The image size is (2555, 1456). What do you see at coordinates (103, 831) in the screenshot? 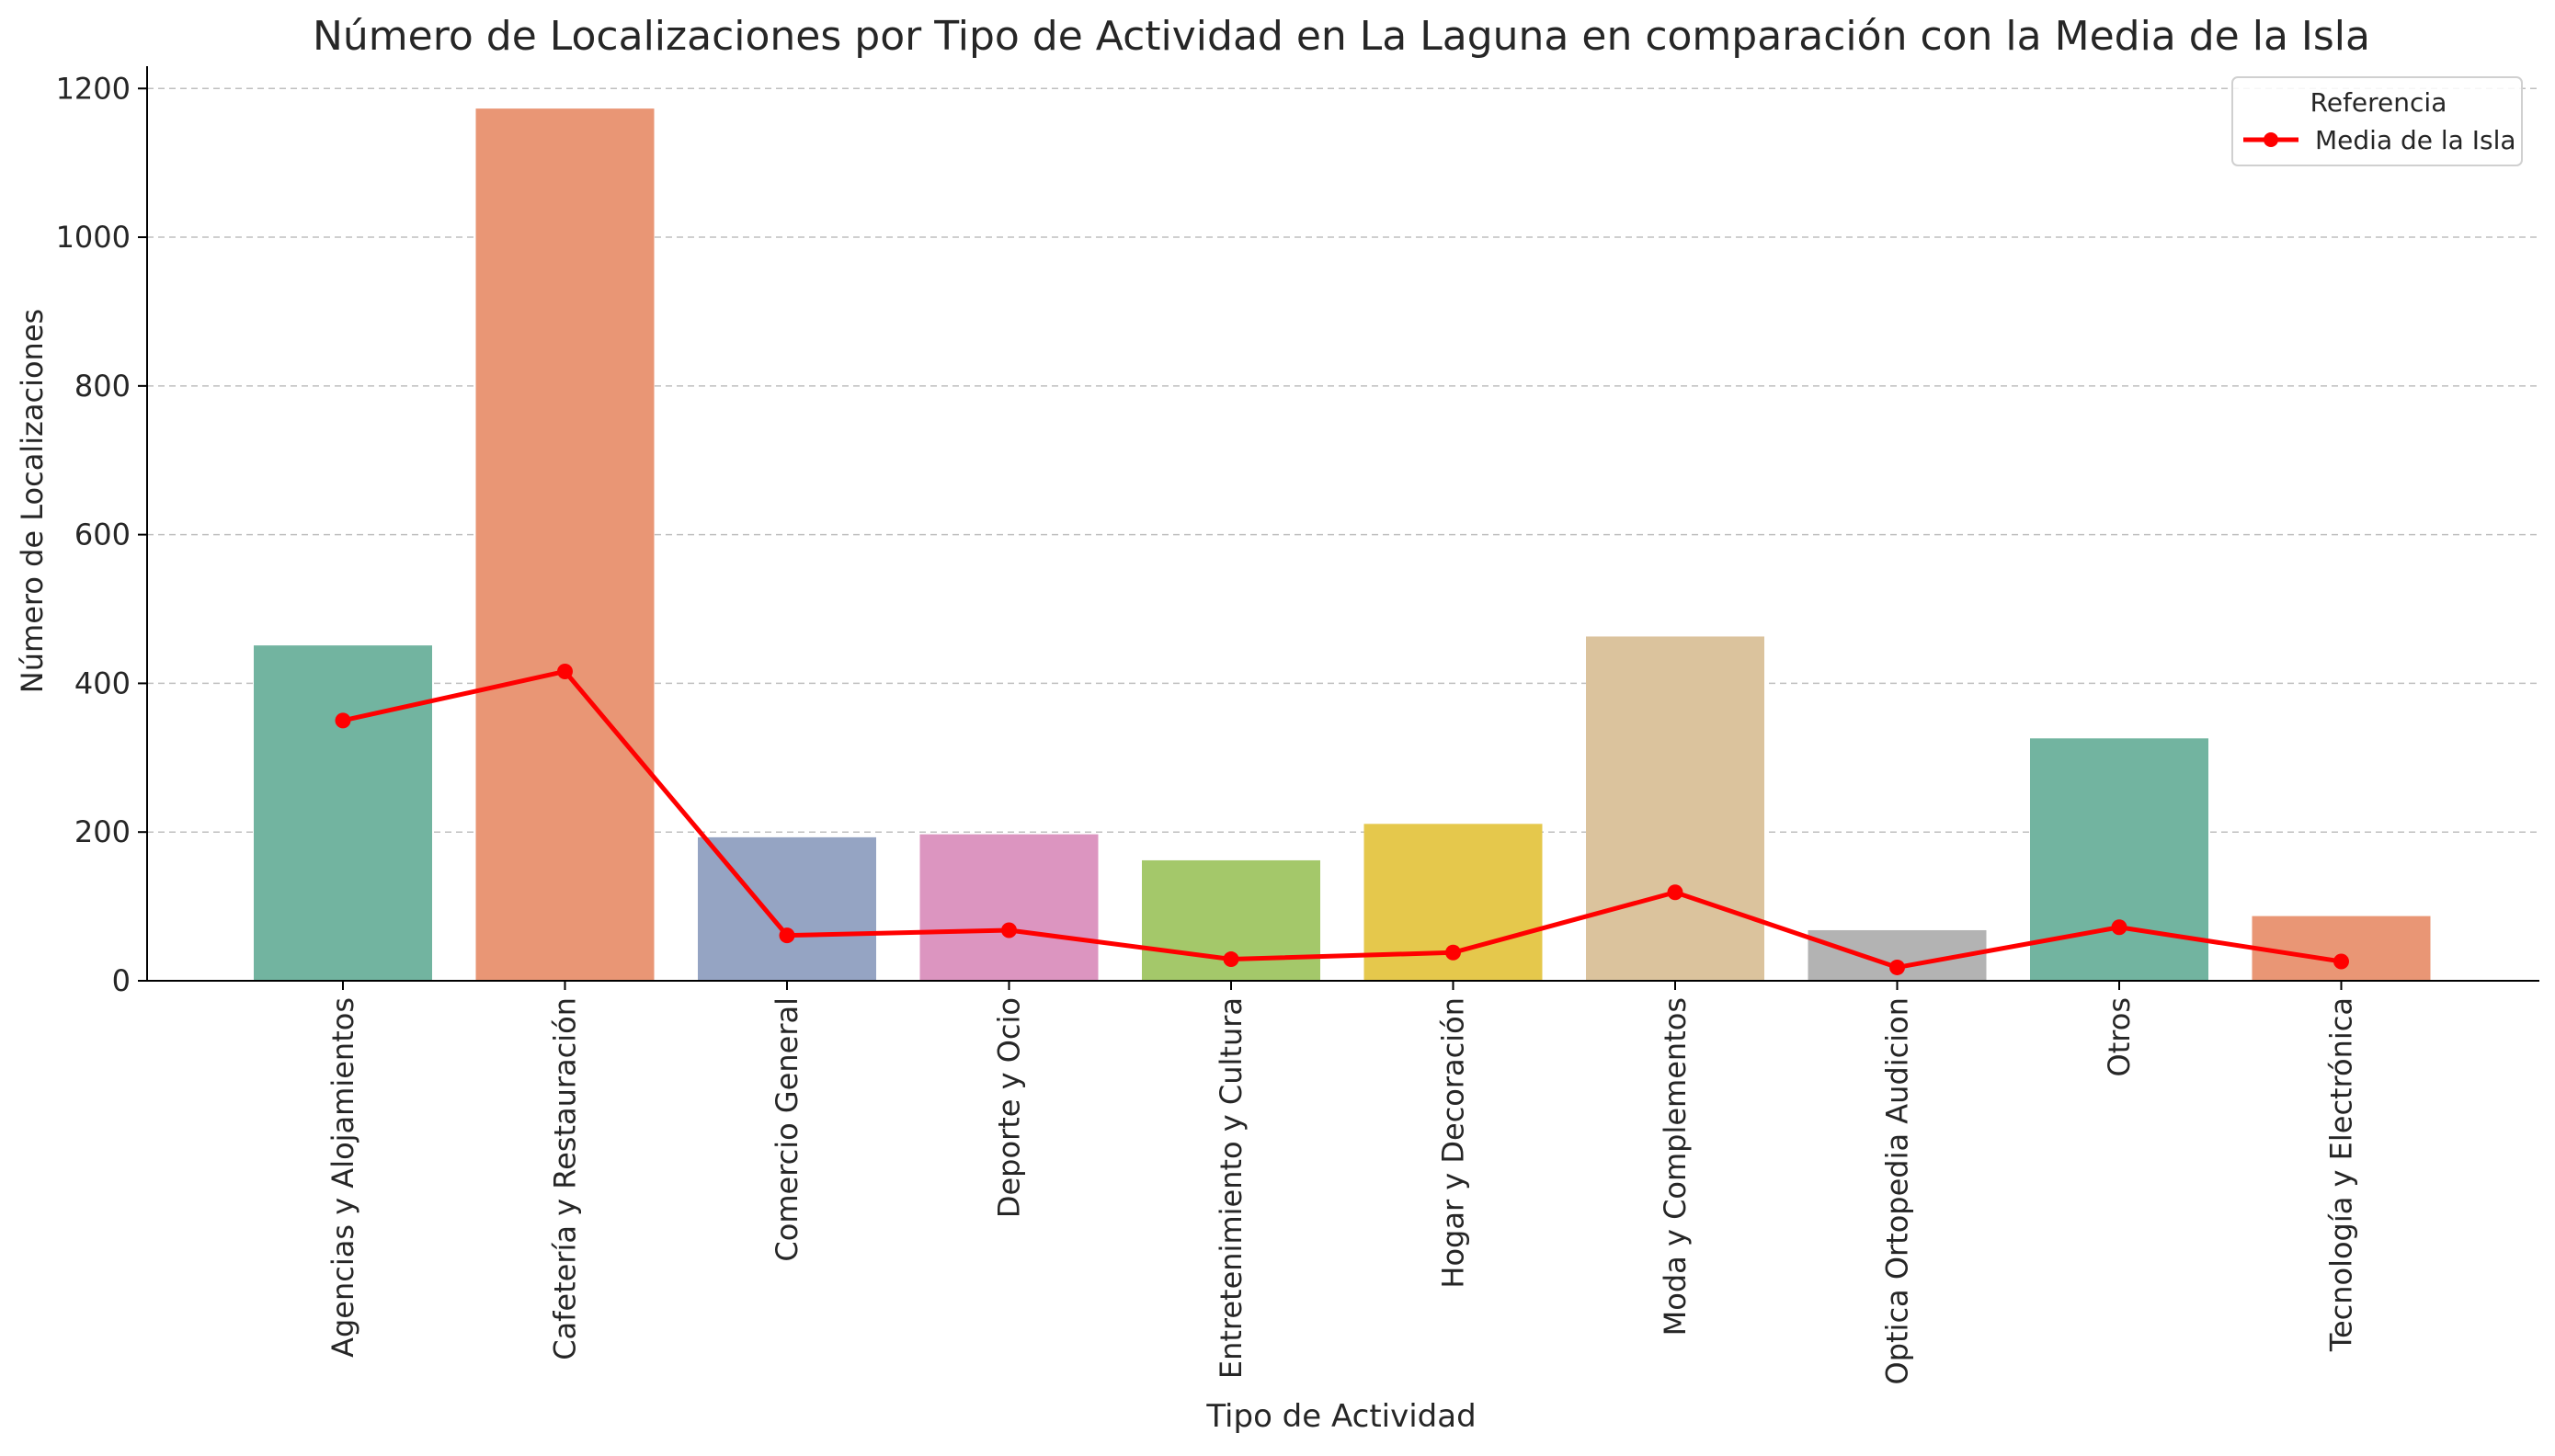
I see `y-tick-label: 200` at bounding box center [103, 831].